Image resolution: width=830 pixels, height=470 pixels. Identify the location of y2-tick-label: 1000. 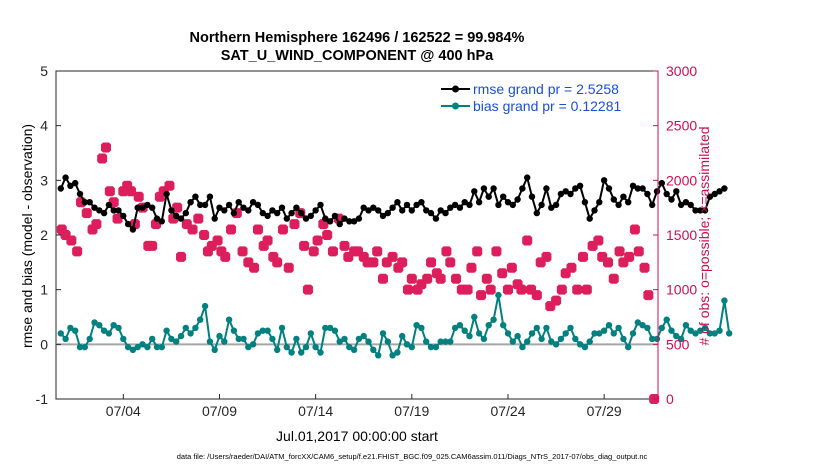
(681, 290).